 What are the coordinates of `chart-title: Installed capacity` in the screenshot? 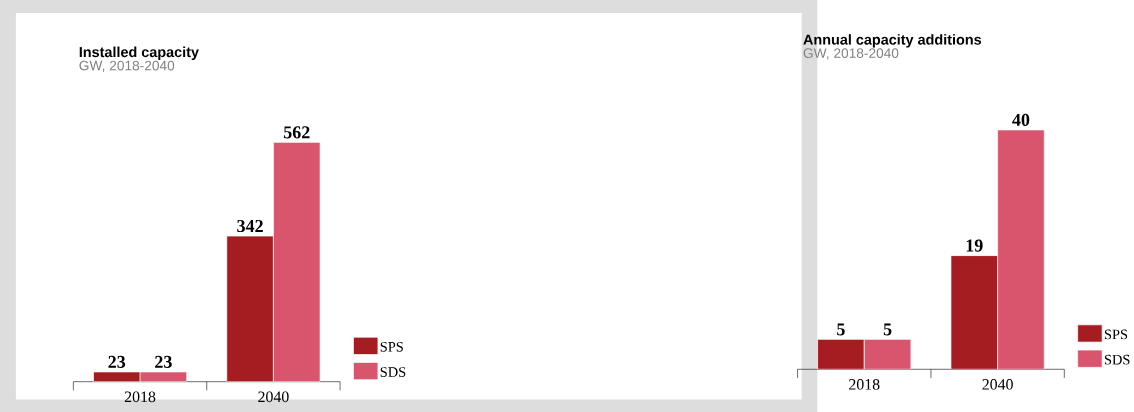 It's located at (139, 53).